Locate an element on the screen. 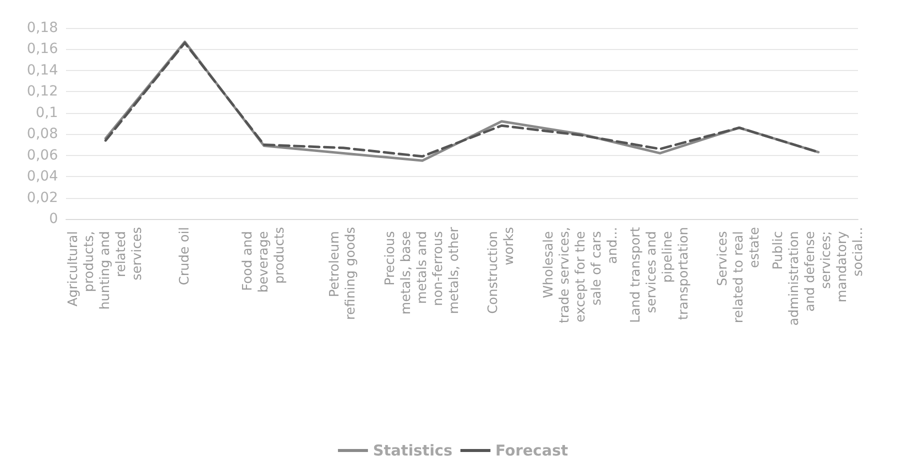  x-tick-label: Crude oil is located at coordinates (184, 256).